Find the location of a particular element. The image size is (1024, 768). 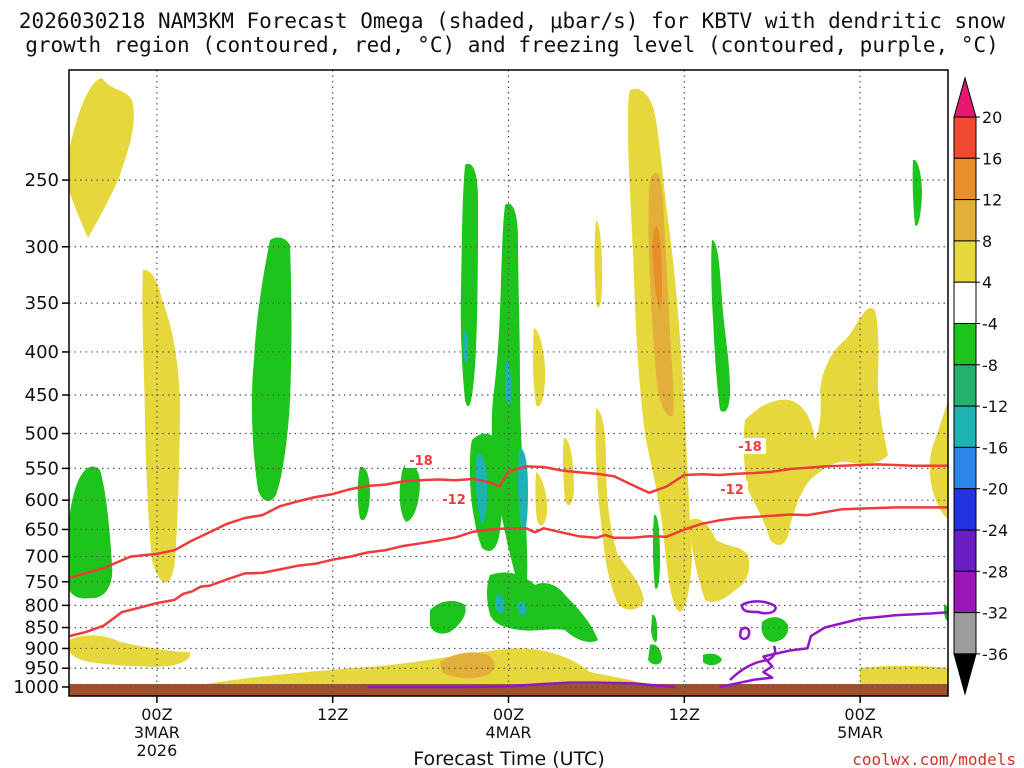

colorbar-label: 16 is located at coordinates (992, 158).